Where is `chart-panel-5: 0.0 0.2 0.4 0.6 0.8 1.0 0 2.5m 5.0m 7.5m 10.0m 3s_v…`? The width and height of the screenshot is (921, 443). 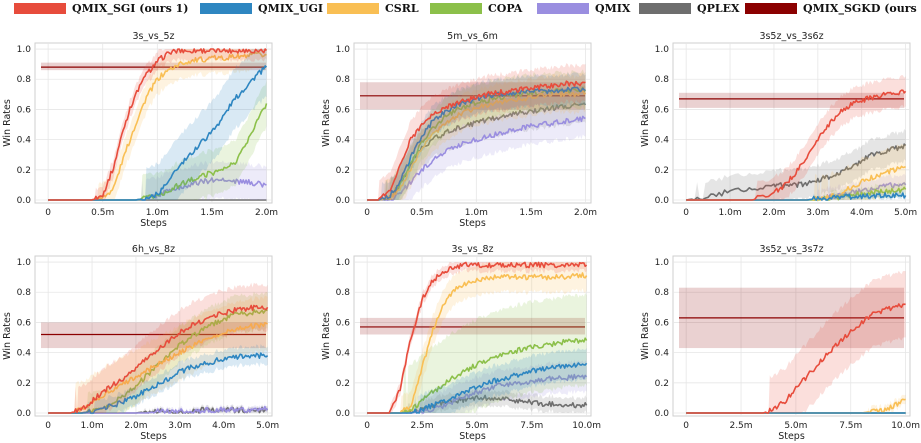
chart-panel-5: 0.0 0.2 0.4 0.6 0.8 1.0 0 2.5m 5.0m 7.5m 10.0m 3s_v… is located at coordinates (461, 343).